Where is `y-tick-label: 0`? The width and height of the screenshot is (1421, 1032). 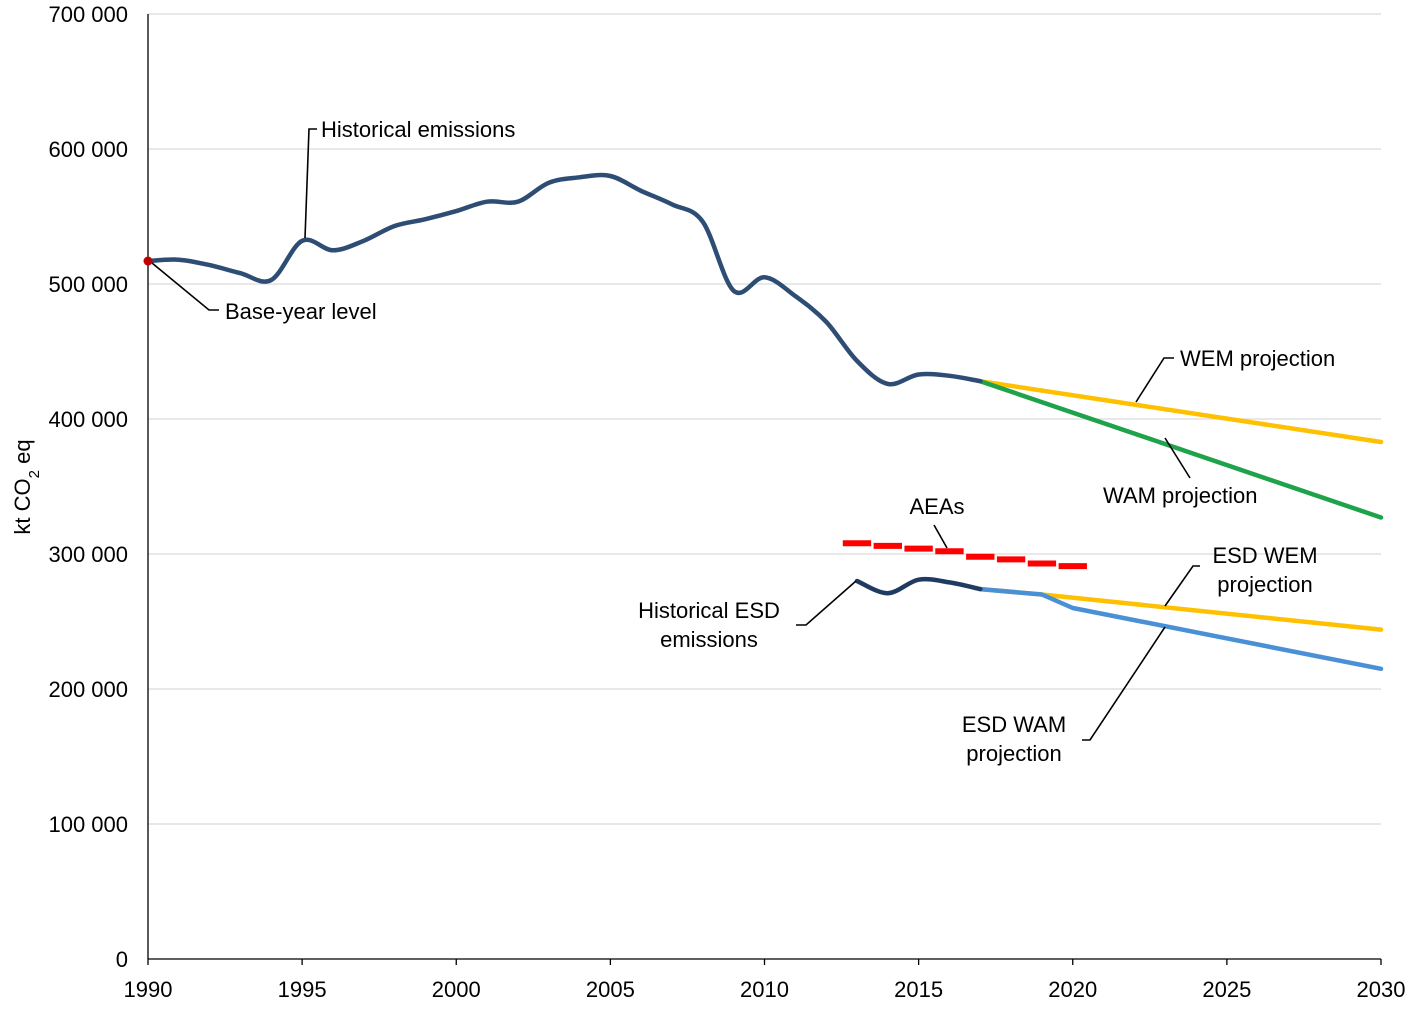 y-tick-label: 0 is located at coordinates (122, 959).